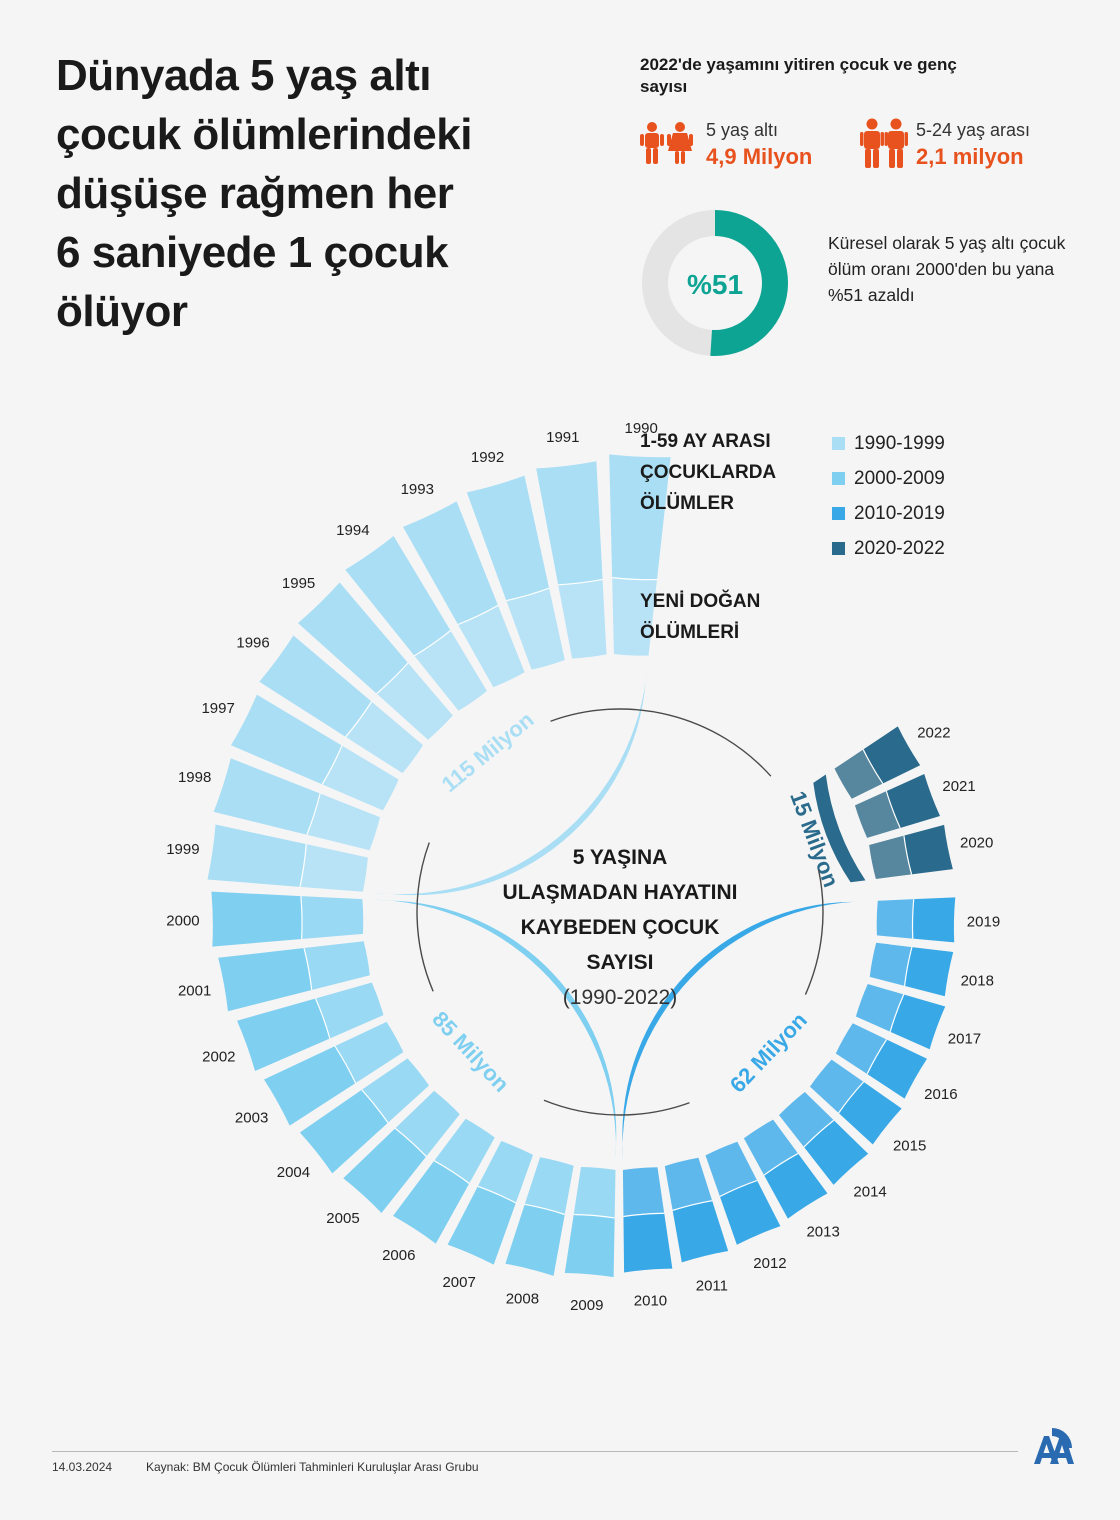 This screenshot has height=1520, width=1120. Describe the element at coordinates (650, 1300) in the screenshot. I see `year-label-2010: 2010` at that location.